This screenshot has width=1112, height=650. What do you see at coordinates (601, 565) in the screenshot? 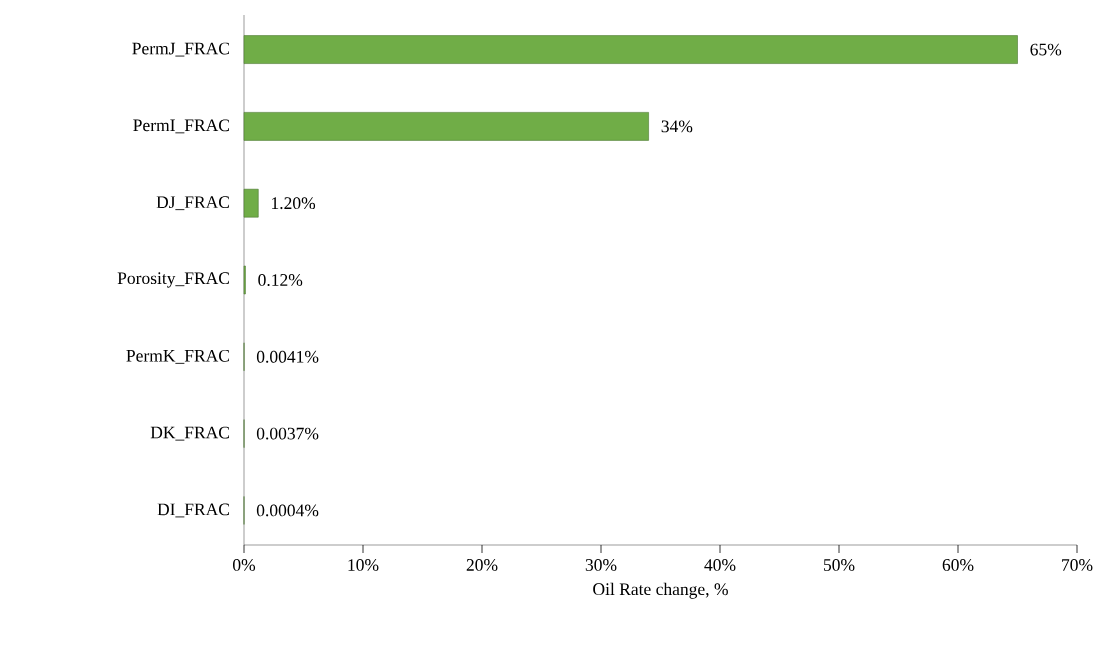
I see `x-tick-label: 30%` at bounding box center [601, 565].